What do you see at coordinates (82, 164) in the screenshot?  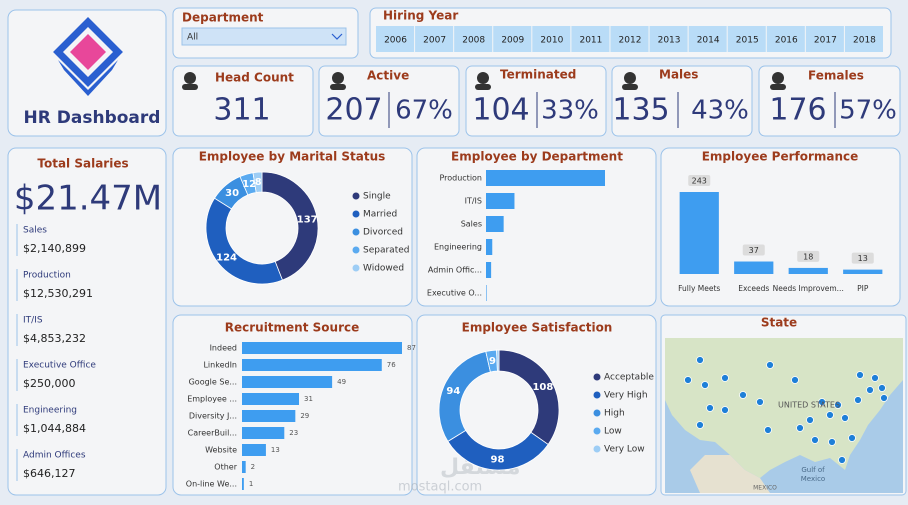 I see `card-title: Total Salaries` at bounding box center [82, 164].